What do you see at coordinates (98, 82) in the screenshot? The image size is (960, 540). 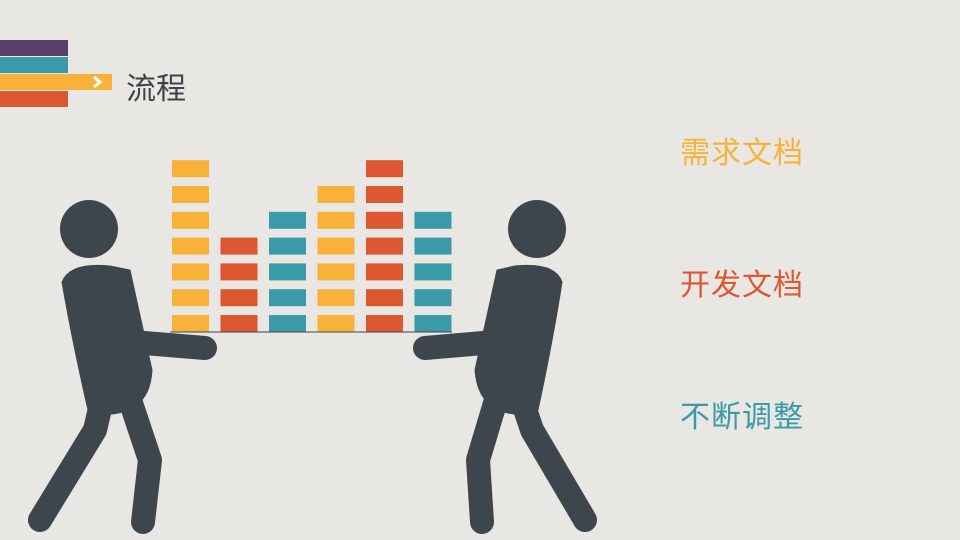 I see `chevron-right-icon` at bounding box center [98, 82].